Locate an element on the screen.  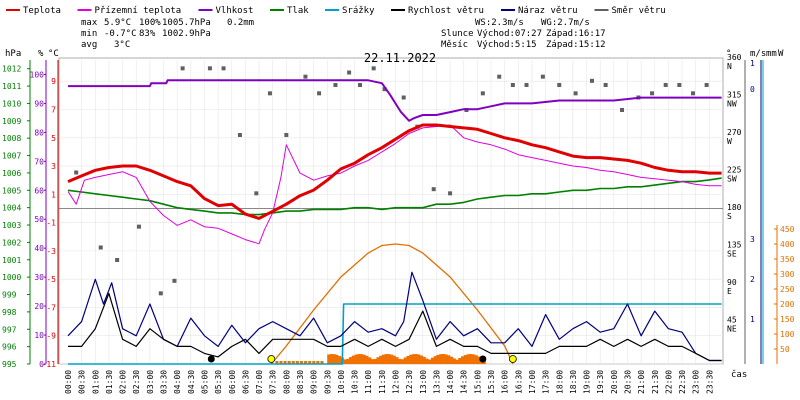
unit-cas: čas is located at coordinates (739, 374).